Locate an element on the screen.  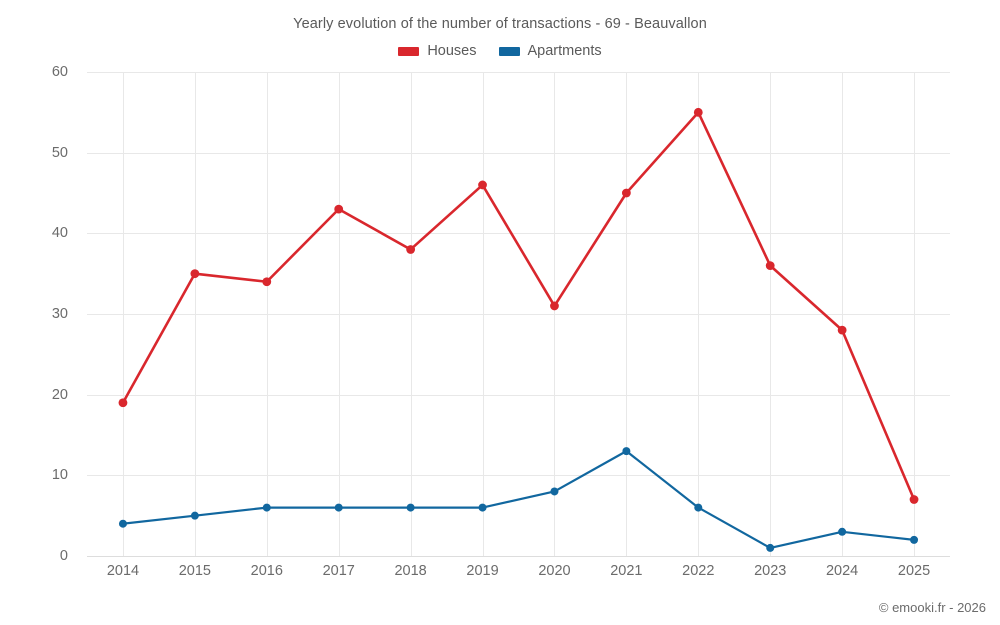
series-line-apartments is located at coordinates (518, 500).